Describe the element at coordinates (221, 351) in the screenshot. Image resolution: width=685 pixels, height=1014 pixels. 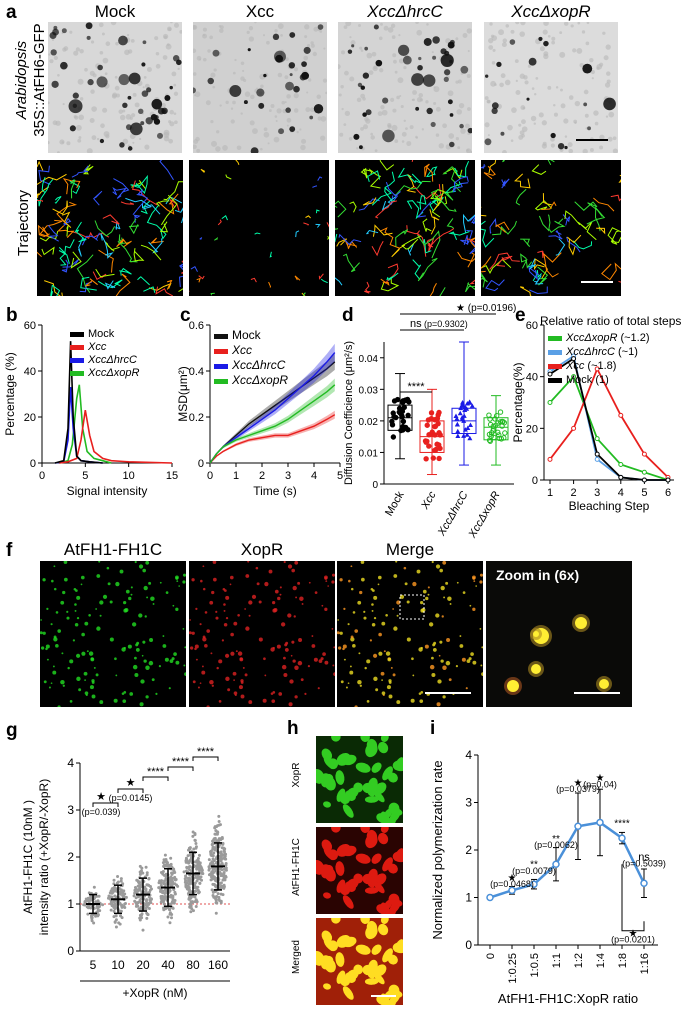
I see `legend-swatch` at that location.